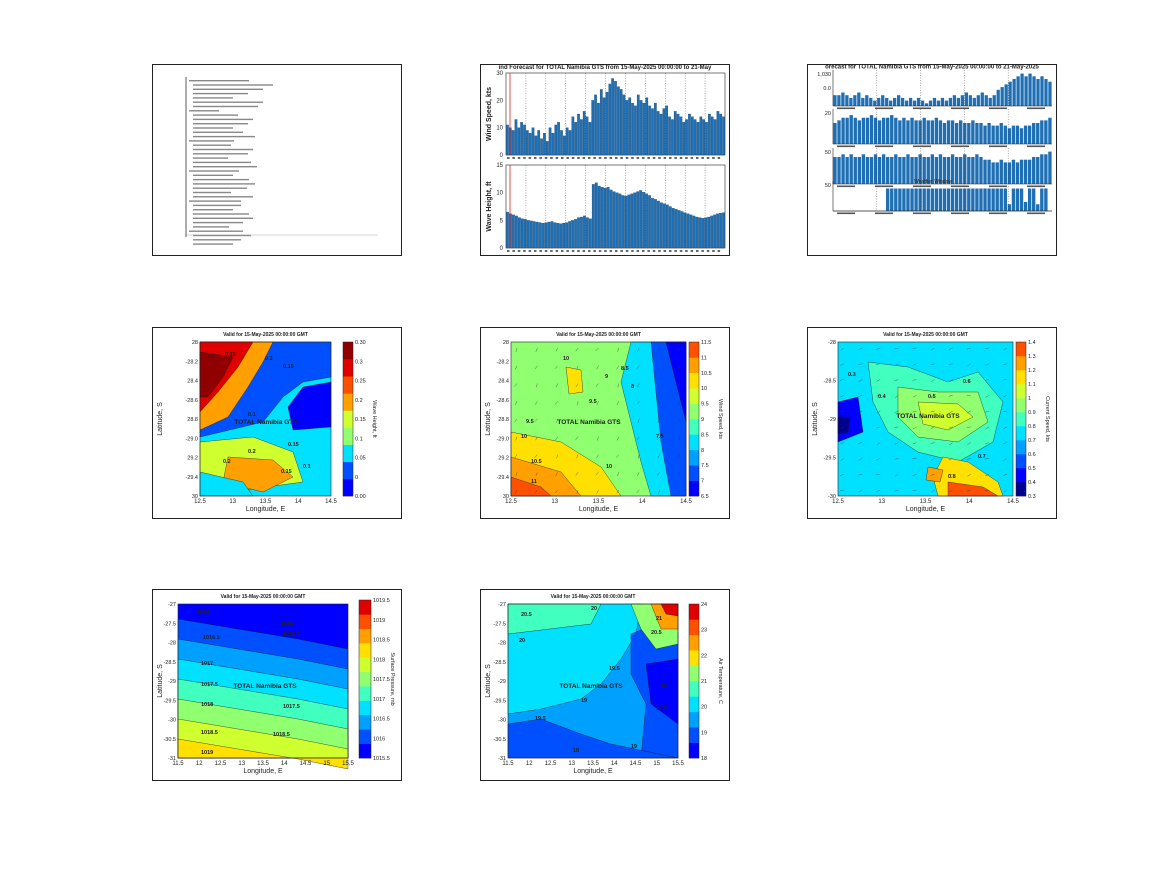 This screenshot has width=1167, height=875. I want to click on x-tick-label: 12.5, so click(551, 764).